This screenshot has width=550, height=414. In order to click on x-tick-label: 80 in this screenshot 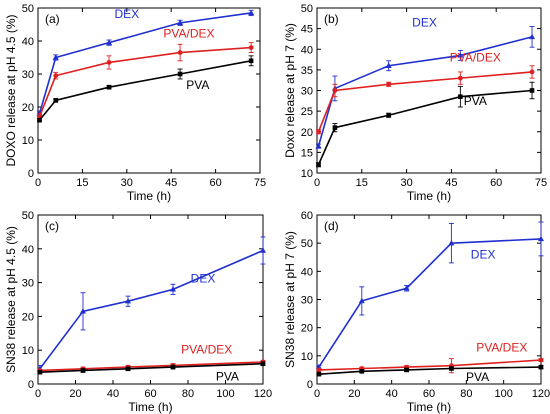, I will do `click(188, 394)`.